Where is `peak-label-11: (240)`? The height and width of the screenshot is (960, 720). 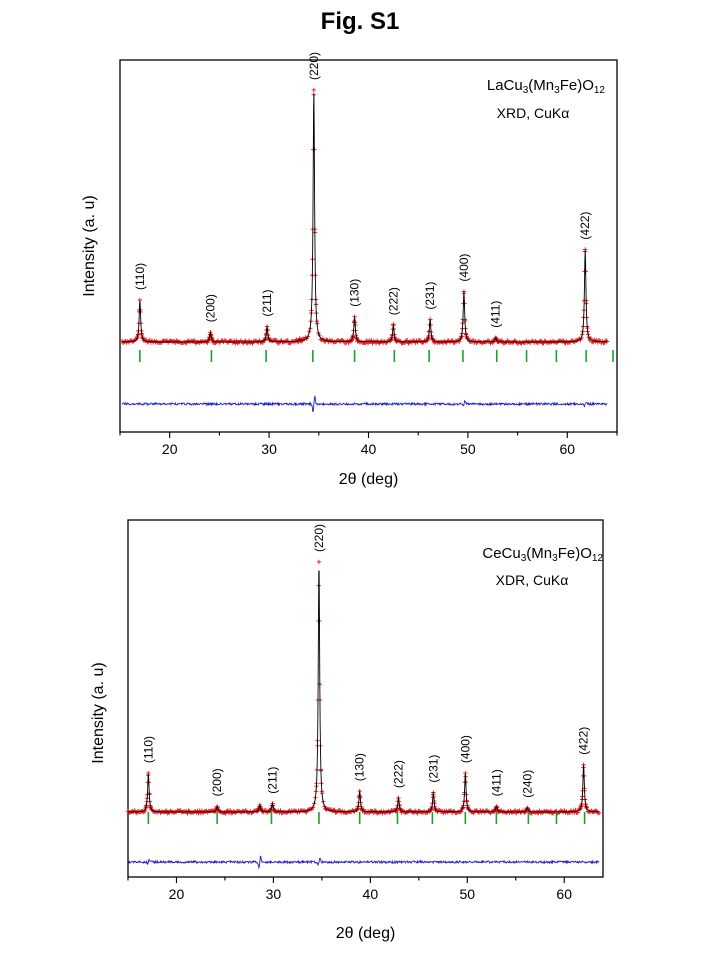
peak-label-11: (240) is located at coordinates (527, 784).